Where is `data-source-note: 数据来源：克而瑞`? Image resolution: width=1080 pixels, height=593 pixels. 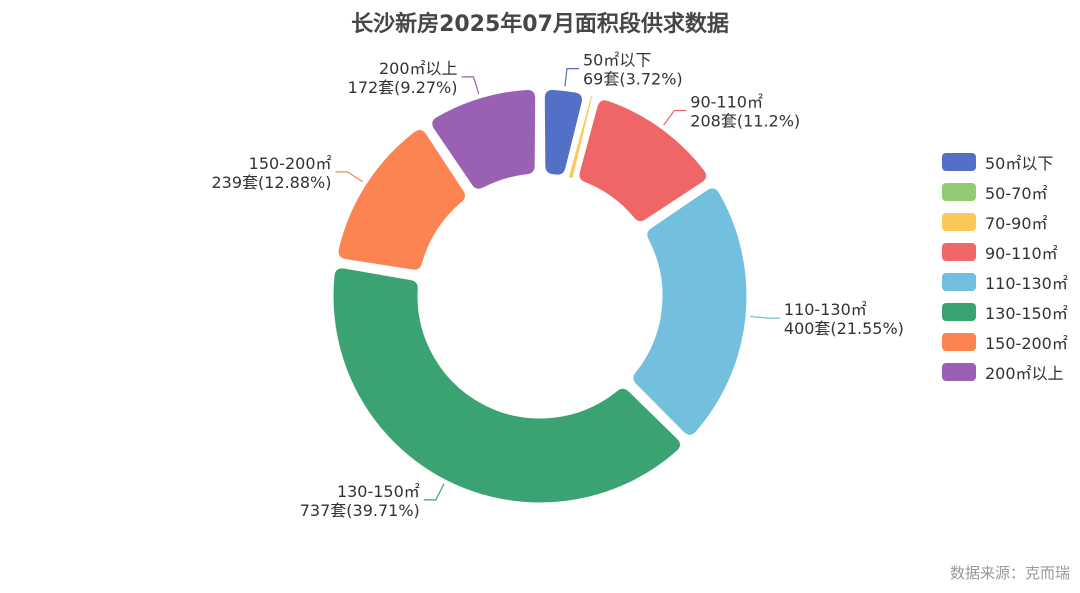
data-source-note: 数据来源：克而瑞 is located at coordinates (1009, 573).